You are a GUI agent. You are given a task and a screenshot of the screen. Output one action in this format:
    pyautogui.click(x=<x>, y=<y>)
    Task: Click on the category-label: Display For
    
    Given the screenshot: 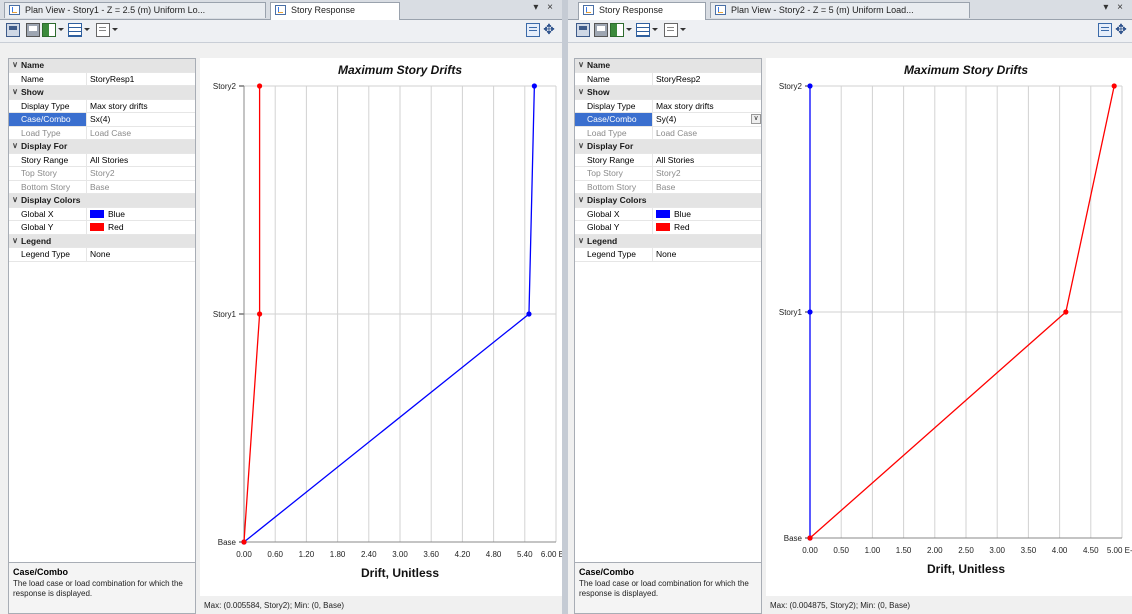 What is the action you would take?
    pyautogui.click(x=610, y=146)
    